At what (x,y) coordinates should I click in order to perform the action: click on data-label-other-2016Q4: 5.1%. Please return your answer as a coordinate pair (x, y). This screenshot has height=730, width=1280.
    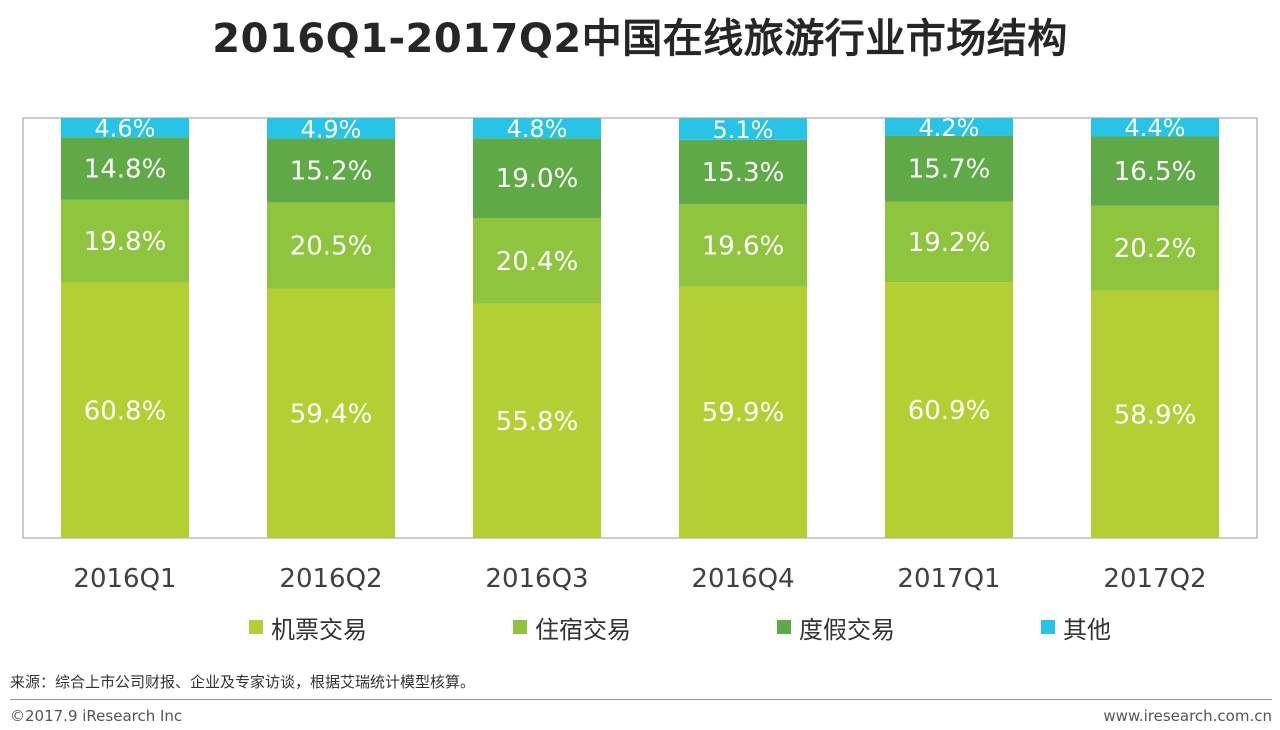
    Looking at the image, I should click on (743, 130).